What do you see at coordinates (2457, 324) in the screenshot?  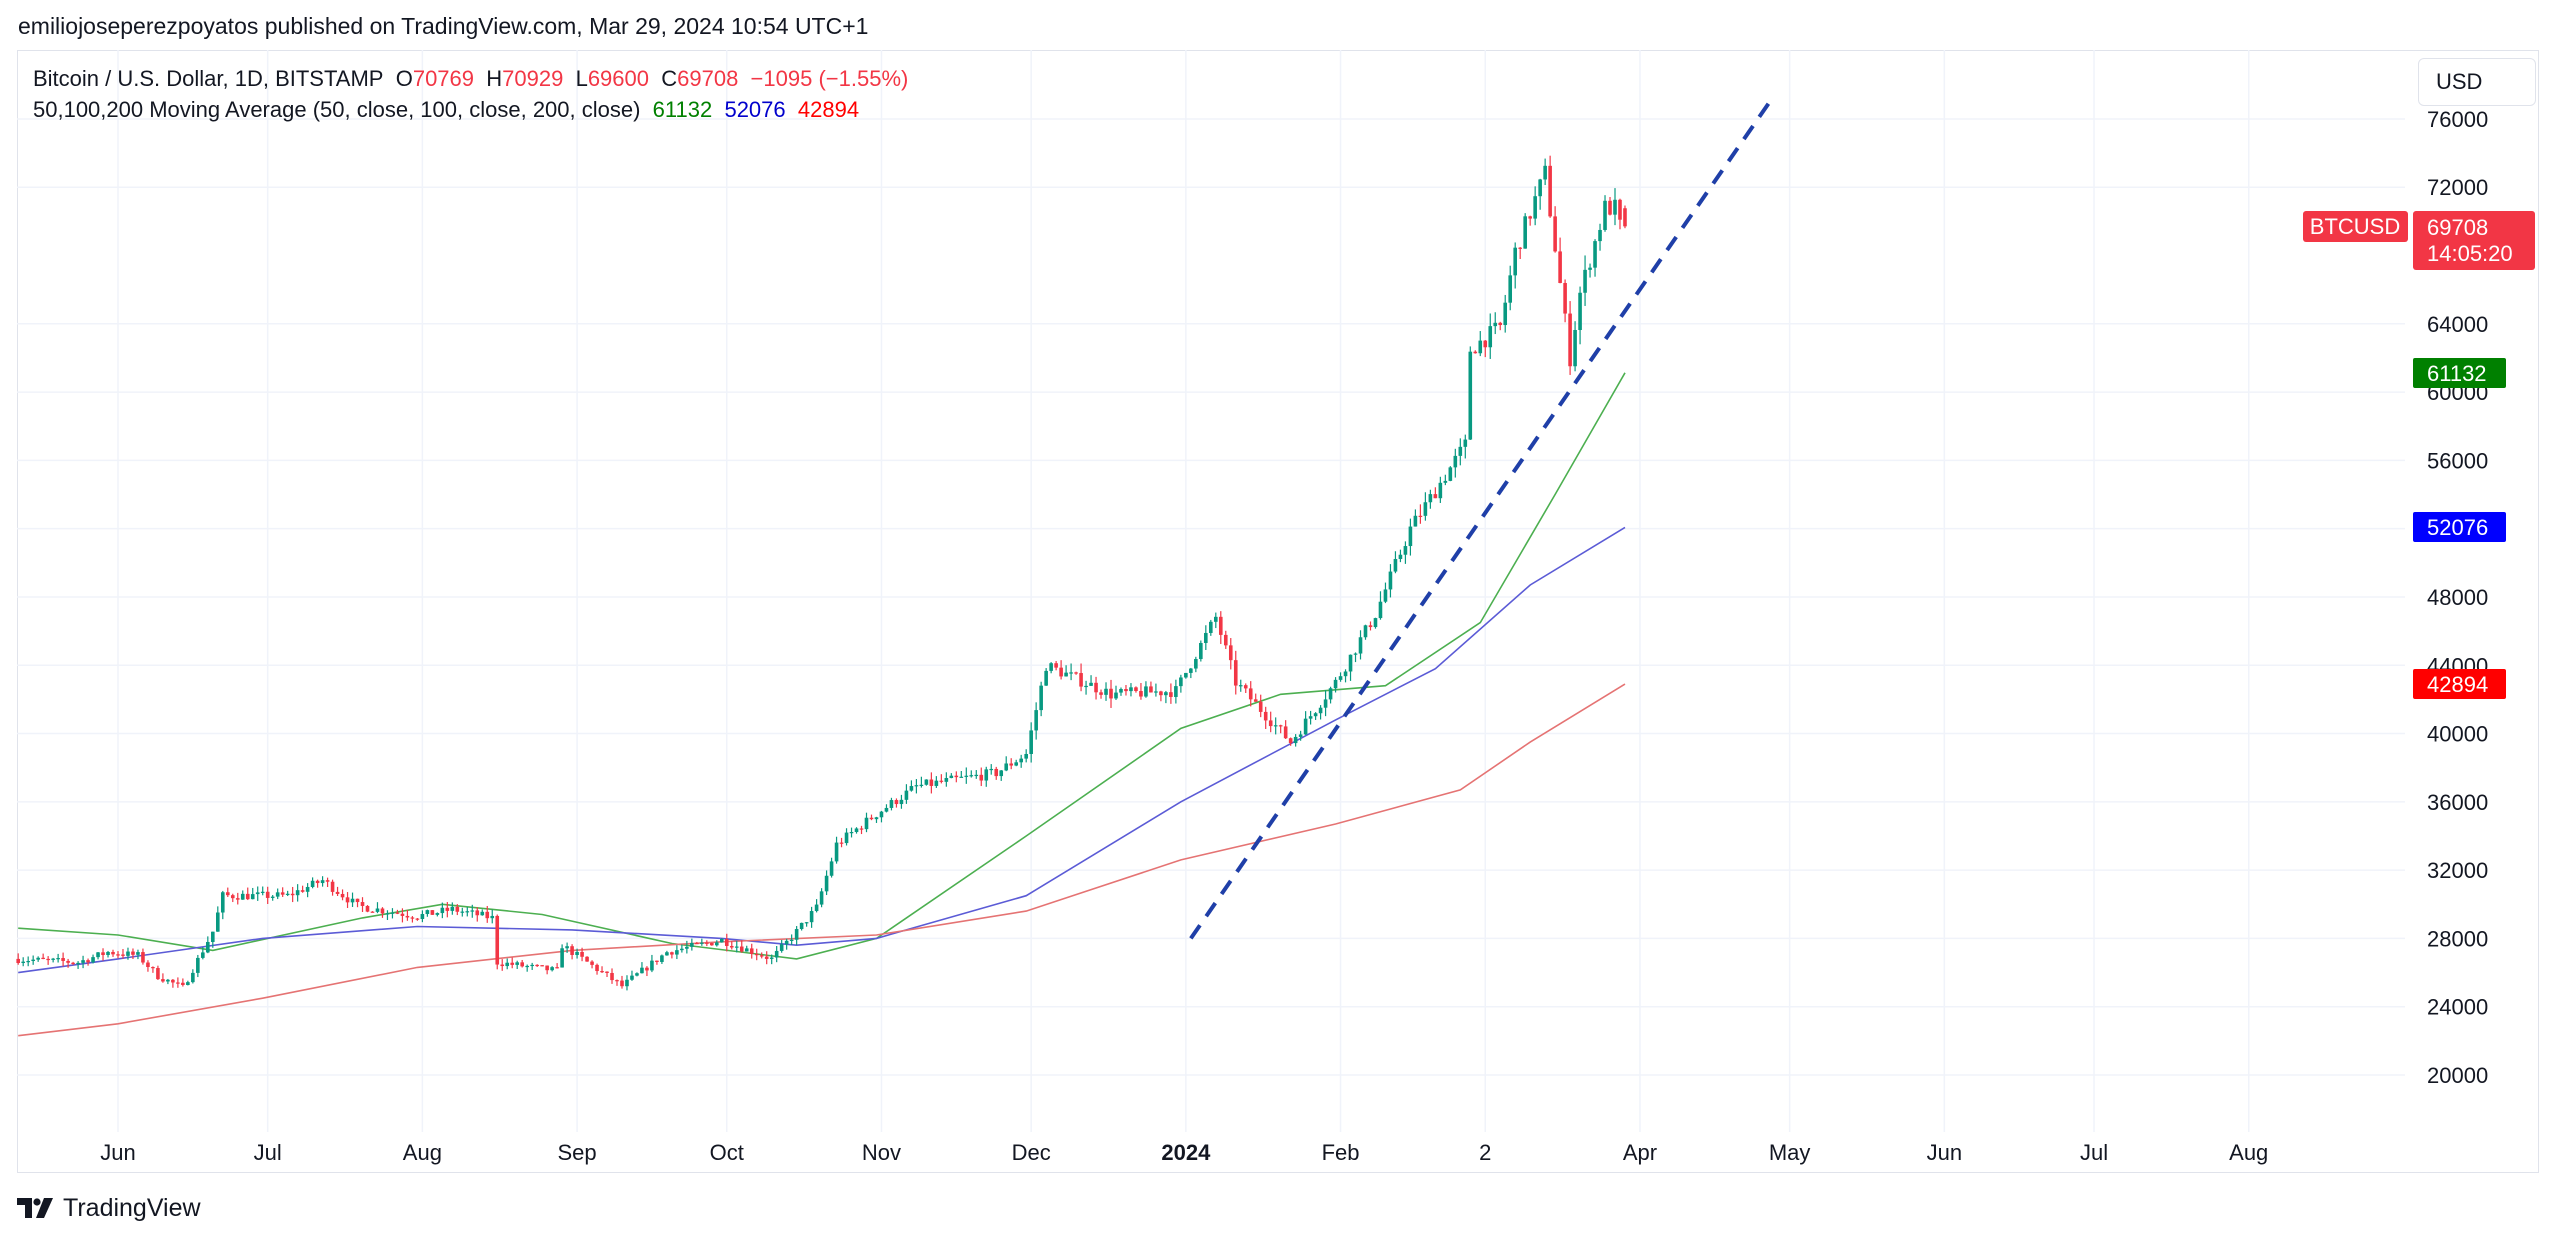 I see `price-tick-label: 64000` at bounding box center [2457, 324].